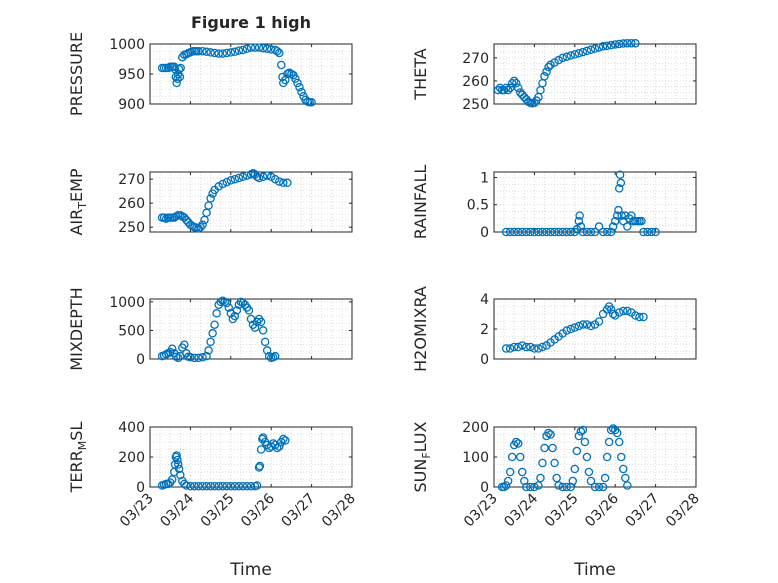  I want to click on y-axis-label: THETA, so click(420, 74).